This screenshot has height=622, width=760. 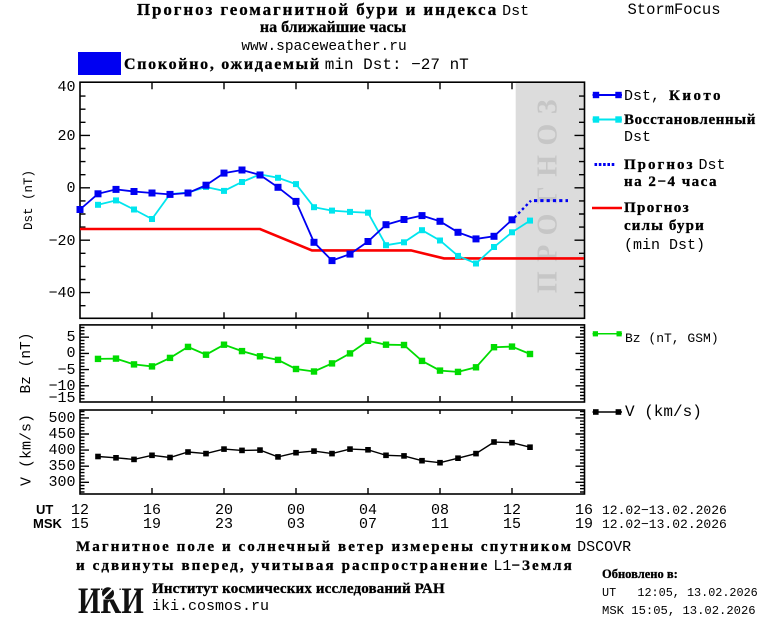 I want to click on svg-text: ПРОГНОЗ, so click(x=548, y=191).